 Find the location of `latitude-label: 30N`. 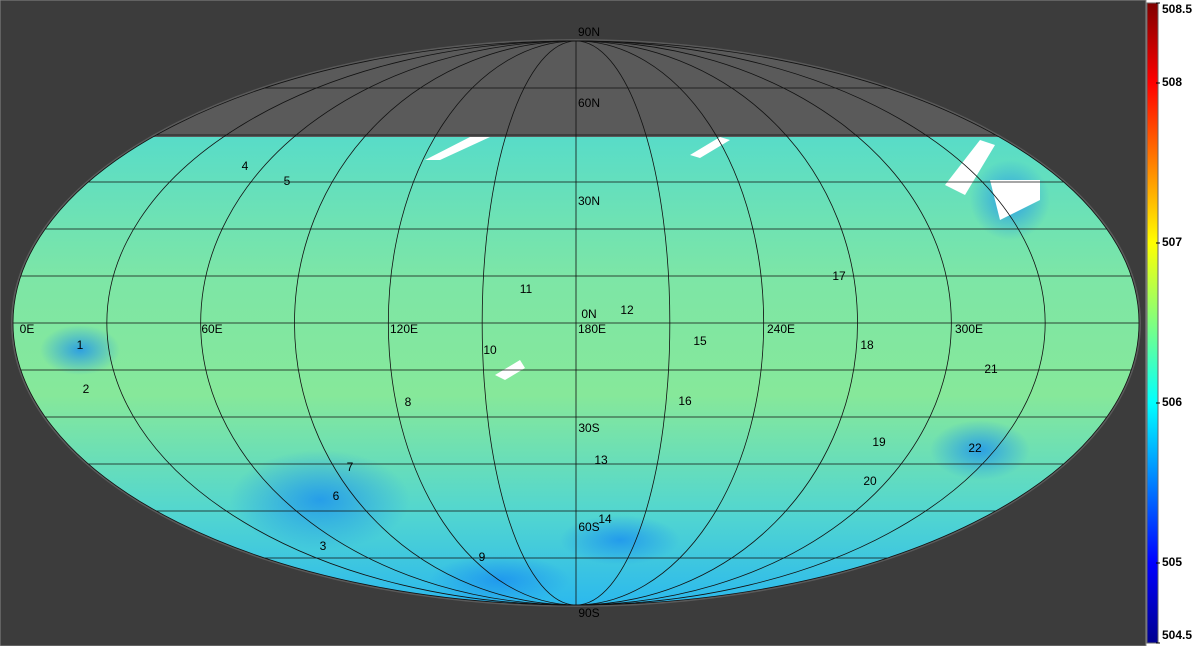

latitude-label: 30N is located at coordinates (589, 201).